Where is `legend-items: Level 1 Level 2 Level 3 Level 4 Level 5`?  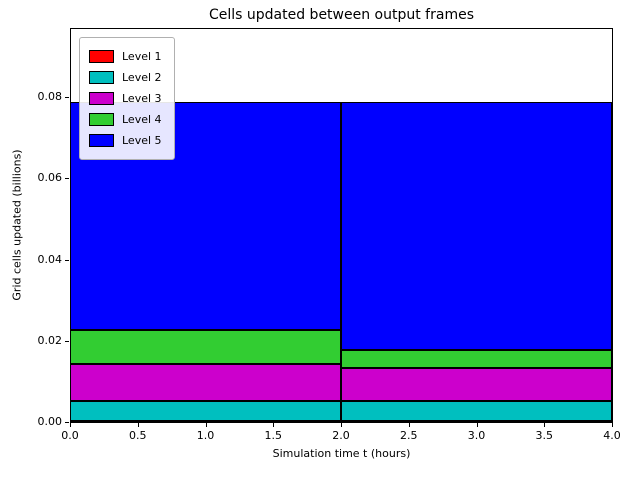
legend-items: Level 1 Level 2 Level 3 Level 4 Level 5 is located at coordinates (125, 98).